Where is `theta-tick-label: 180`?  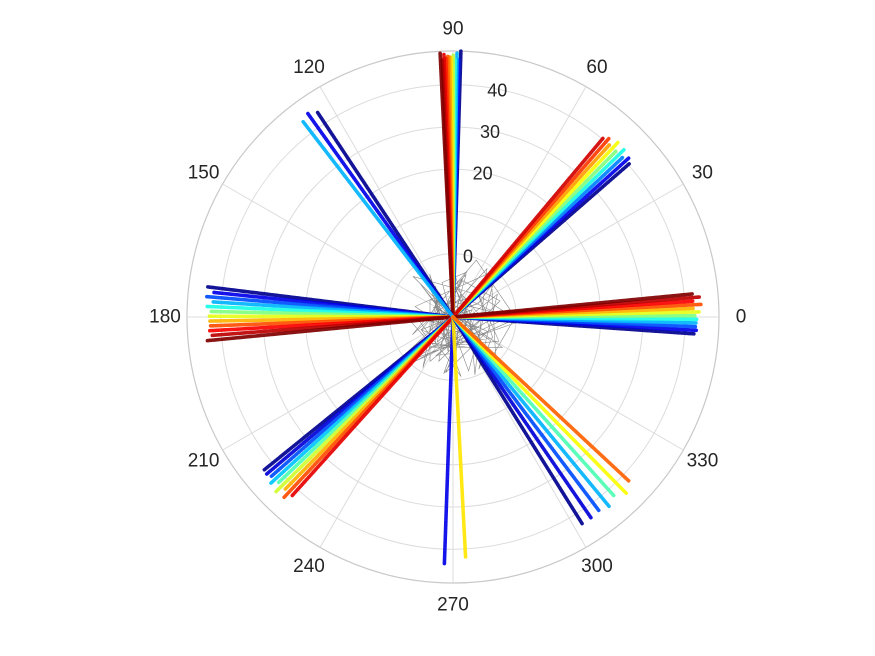
theta-tick-label: 180 is located at coordinates (165, 317).